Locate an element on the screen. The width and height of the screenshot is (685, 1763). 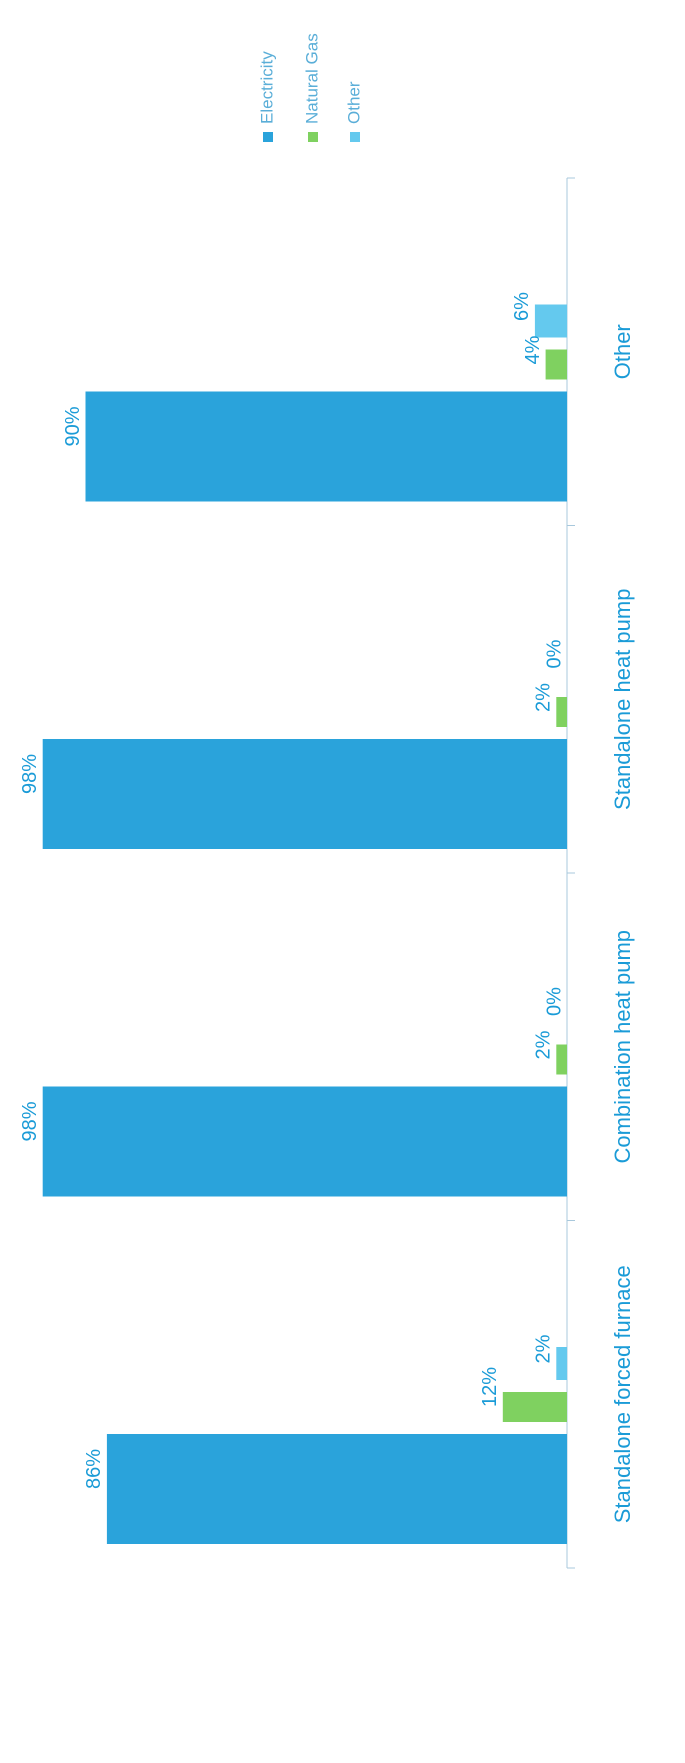
legend: Electricity Natural Gas Other is located at coordinates (310, 87).